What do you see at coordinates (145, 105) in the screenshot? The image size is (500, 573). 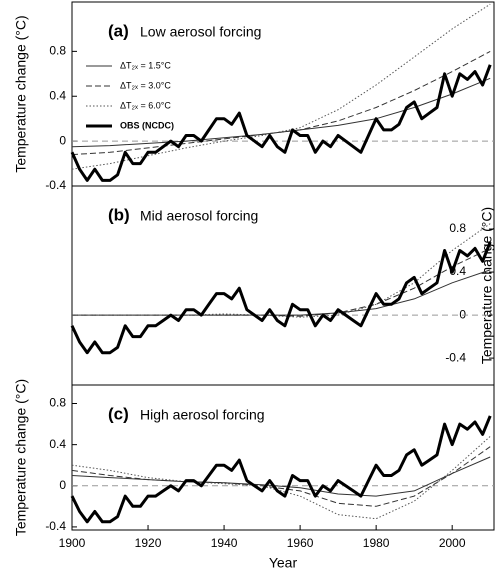 I see `legend-label: ΔT₂ₓ = 6.0°C` at bounding box center [145, 105].